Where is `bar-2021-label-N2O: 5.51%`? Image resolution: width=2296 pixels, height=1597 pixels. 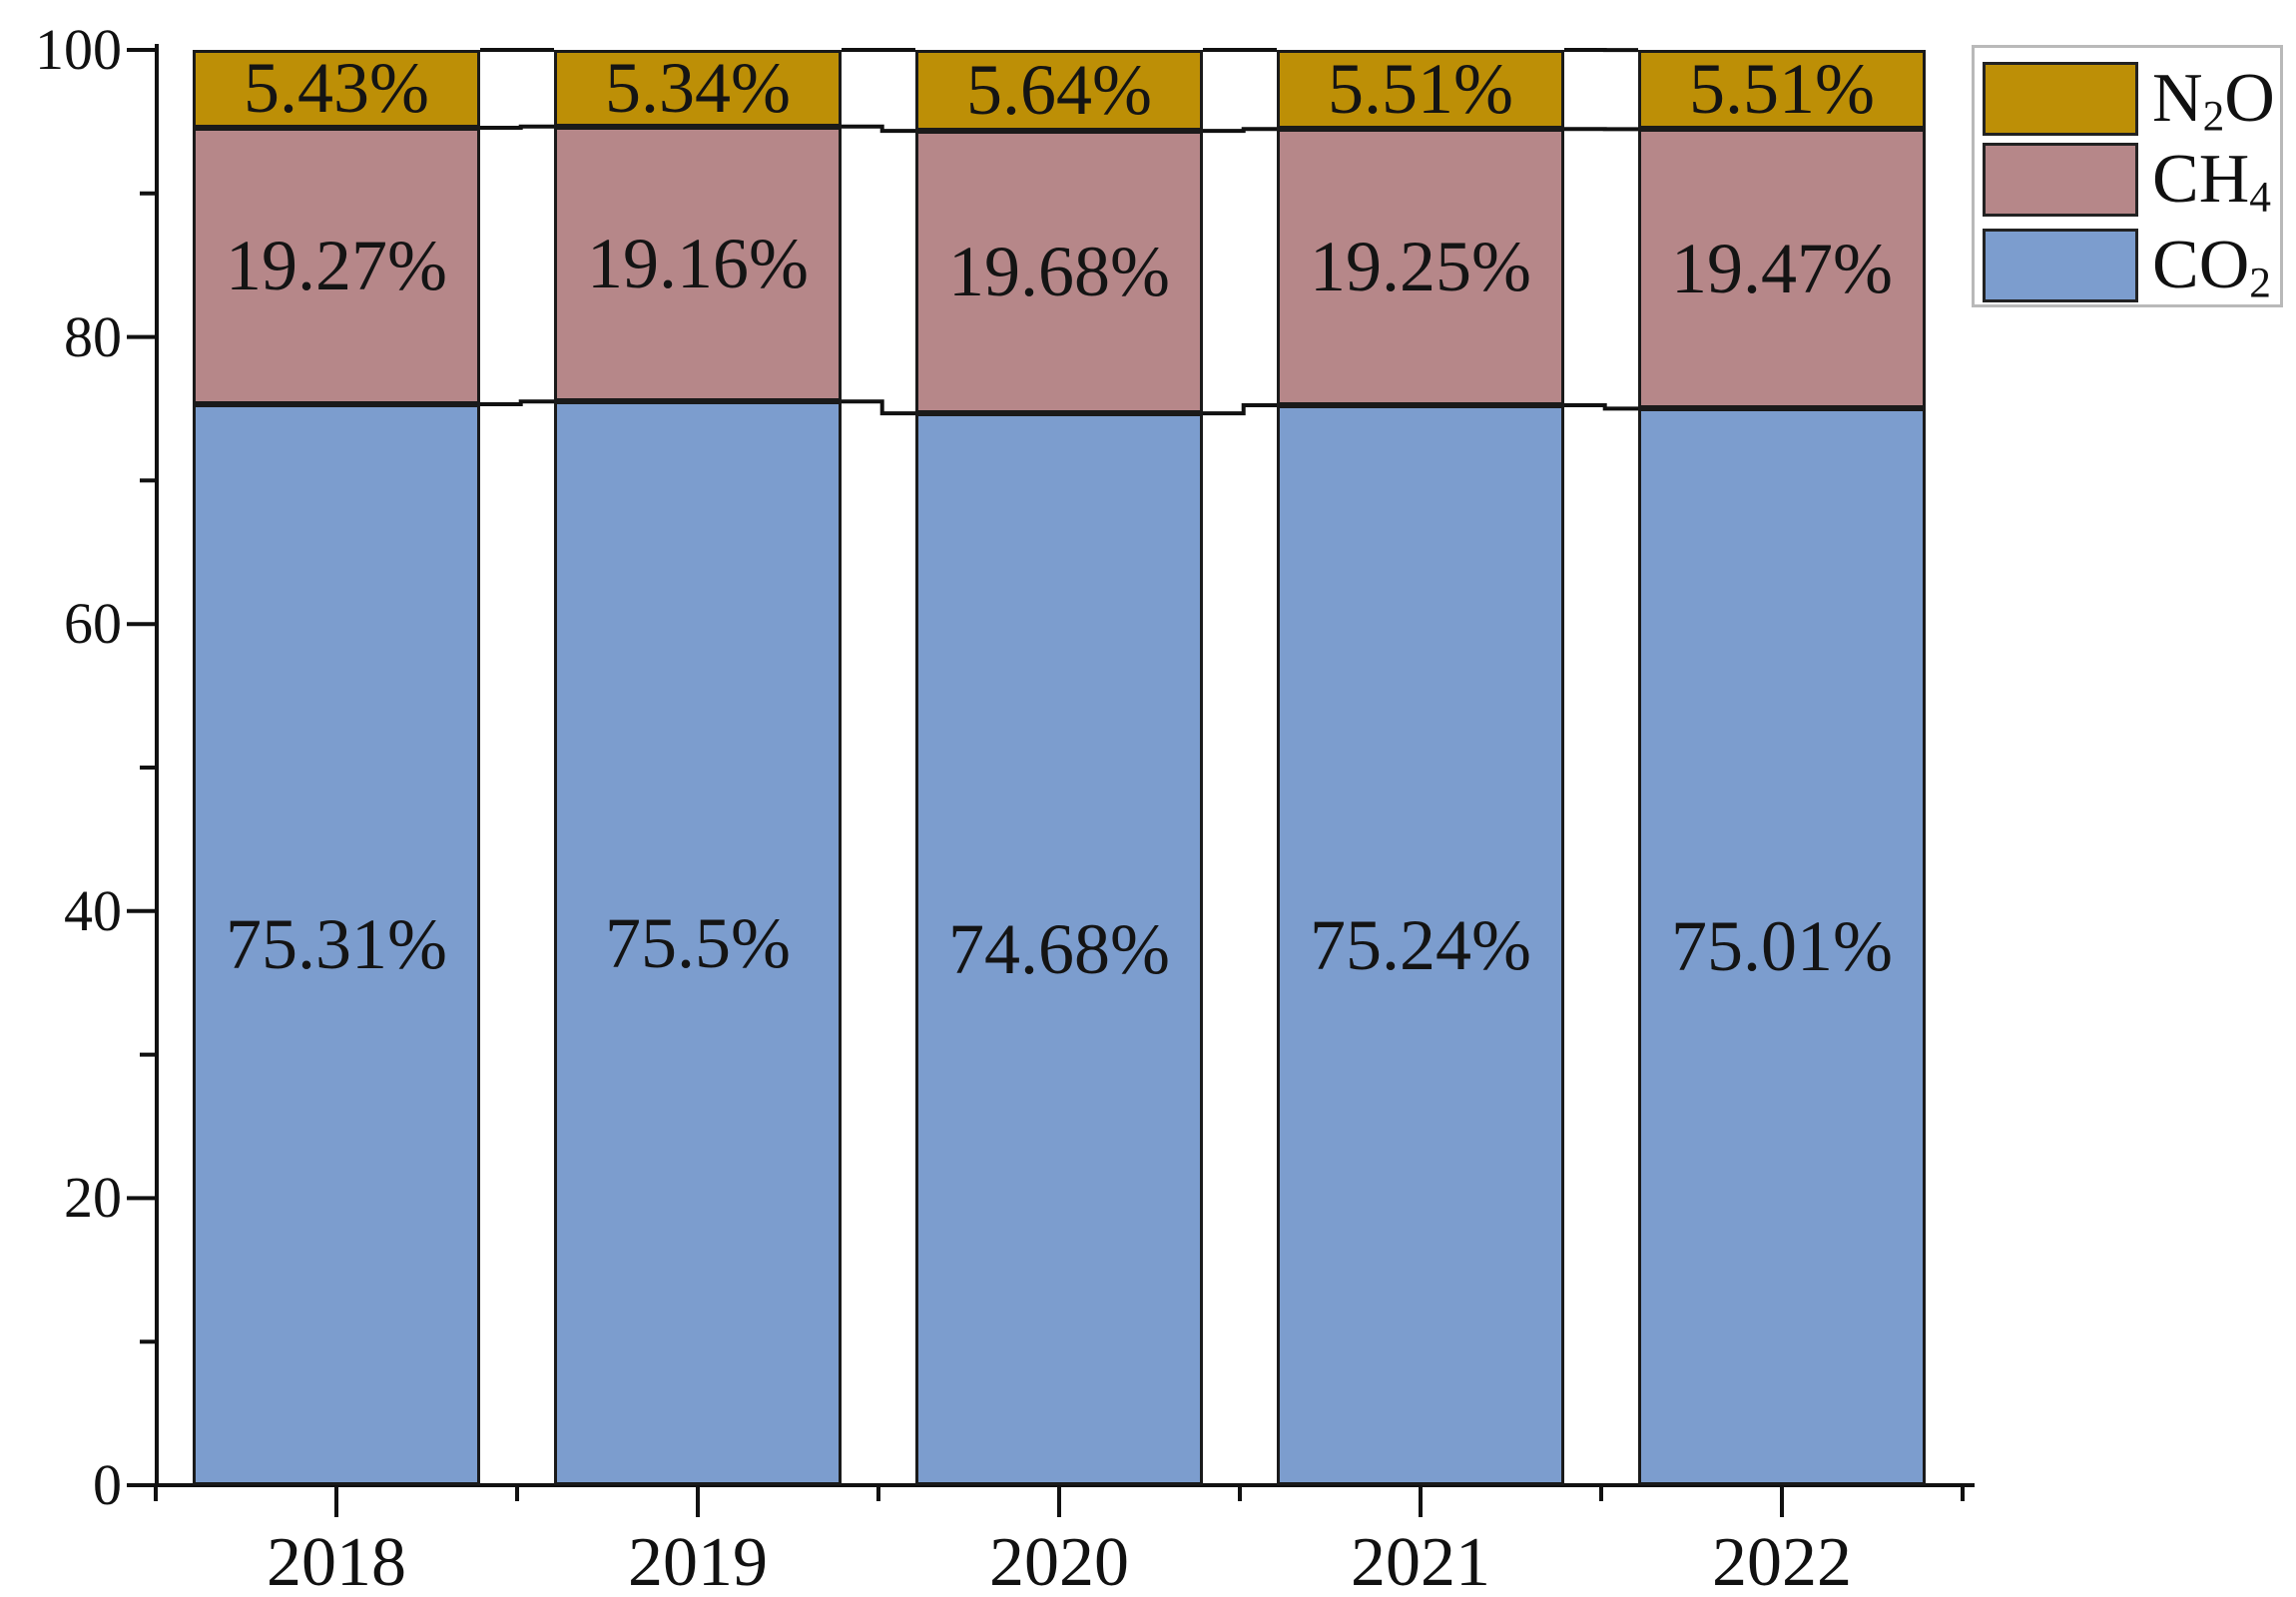
bar-2021-label-N2O: 5.51% is located at coordinates (1421, 90).